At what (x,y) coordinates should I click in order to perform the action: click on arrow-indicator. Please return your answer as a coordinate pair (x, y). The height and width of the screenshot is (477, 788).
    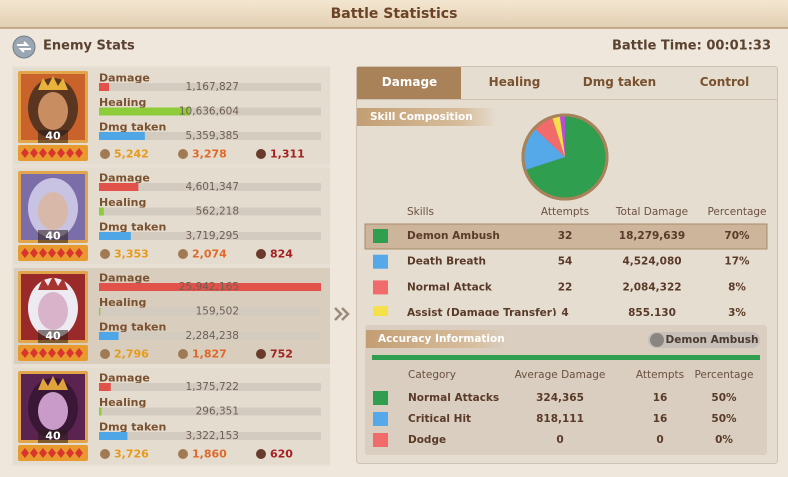
    Looking at the image, I should click on (342, 314).